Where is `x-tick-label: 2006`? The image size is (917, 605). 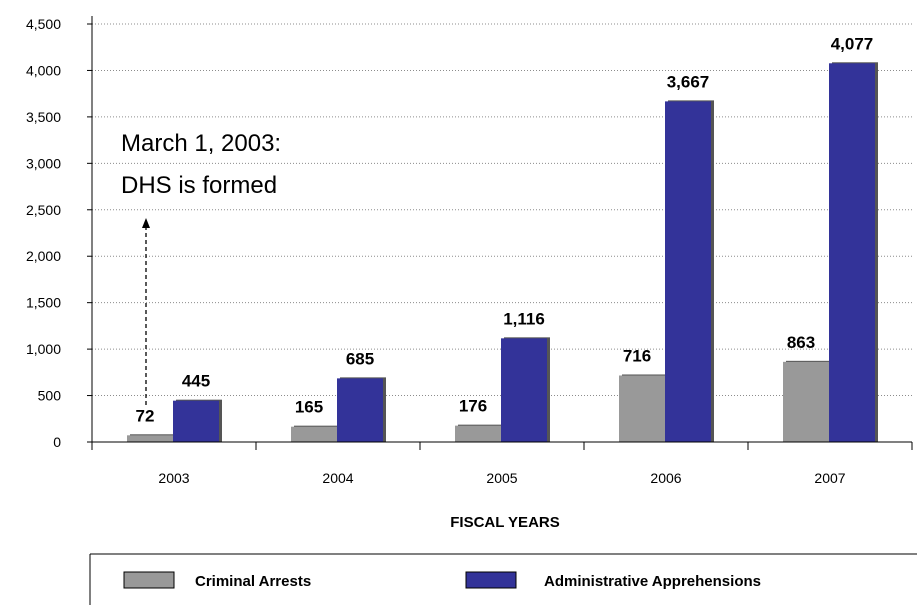
x-tick-label: 2006 is located at coordinates (665, 478).